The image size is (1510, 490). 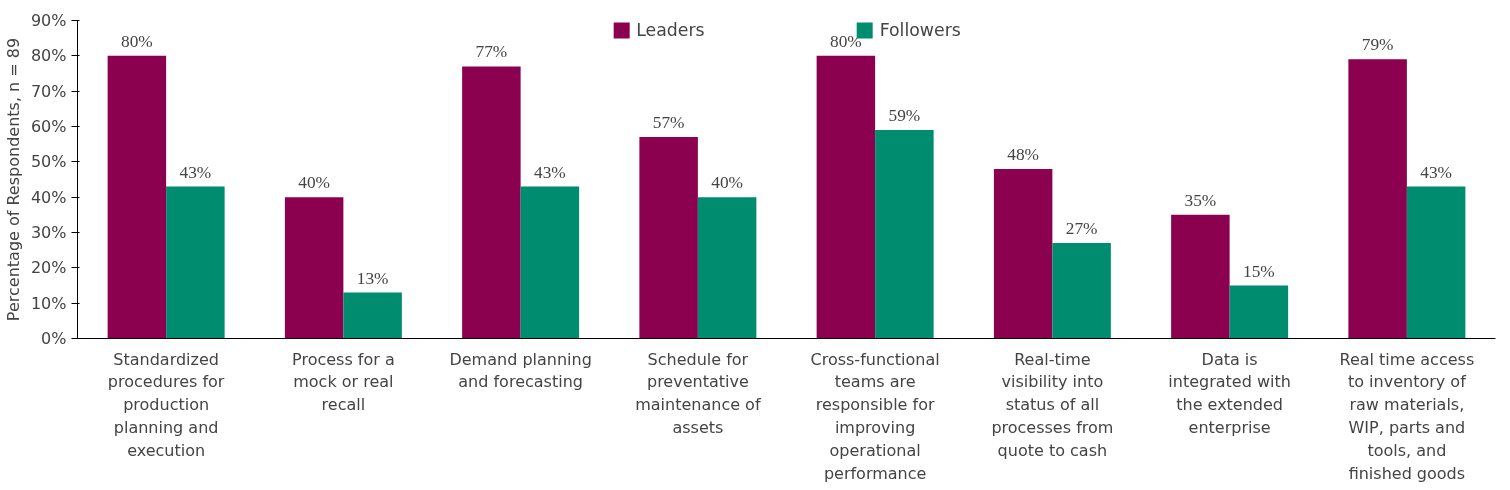 What do you see at coordinates (1023, 154) in the screenshot?
I see `data-label: 48%` at bounding box center [1023, 154].